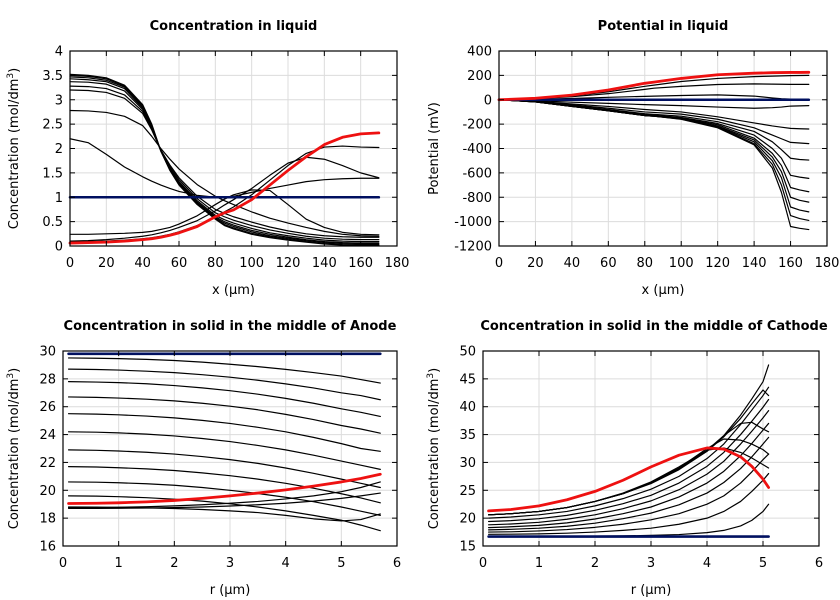  Describe the element at coordinates (467, 407) in the screenshot. I see `y-tick-label: 40` at that location.